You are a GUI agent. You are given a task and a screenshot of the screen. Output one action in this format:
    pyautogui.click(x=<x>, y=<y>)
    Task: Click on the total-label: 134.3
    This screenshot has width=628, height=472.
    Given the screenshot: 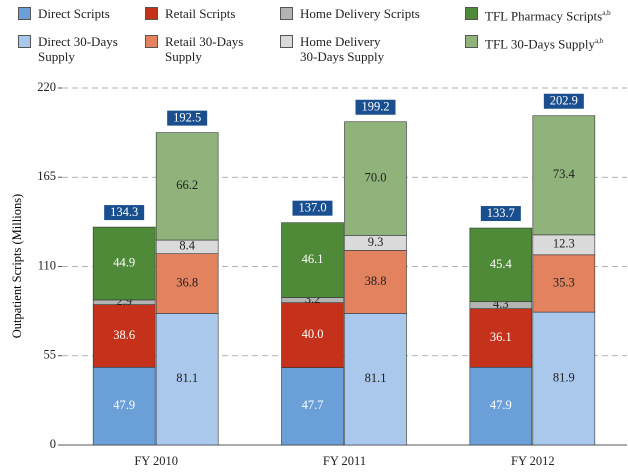 What is the action you would take?
    pyautogui.click(x=124, y=212)
    